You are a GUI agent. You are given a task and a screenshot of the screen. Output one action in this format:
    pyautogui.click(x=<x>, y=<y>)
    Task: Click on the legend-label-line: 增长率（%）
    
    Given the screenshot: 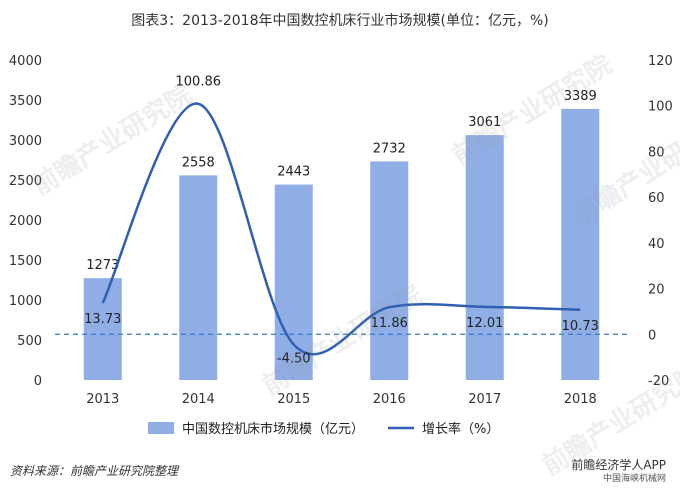 What is the action you would take?
    pyautogui.click(x=460, y=429)
    